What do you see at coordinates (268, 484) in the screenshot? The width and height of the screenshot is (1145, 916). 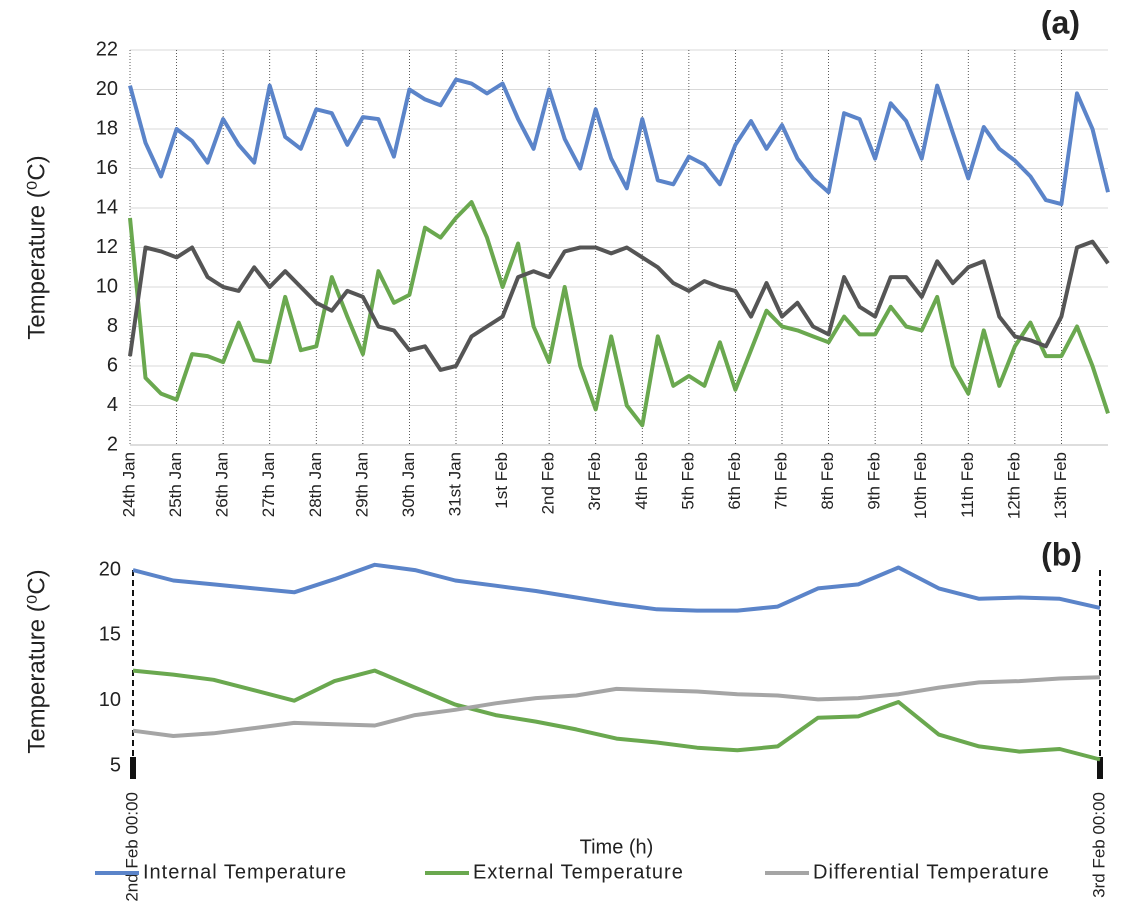 I see `x-tick-label: 27th Jan` at bounding box center [268, 484].